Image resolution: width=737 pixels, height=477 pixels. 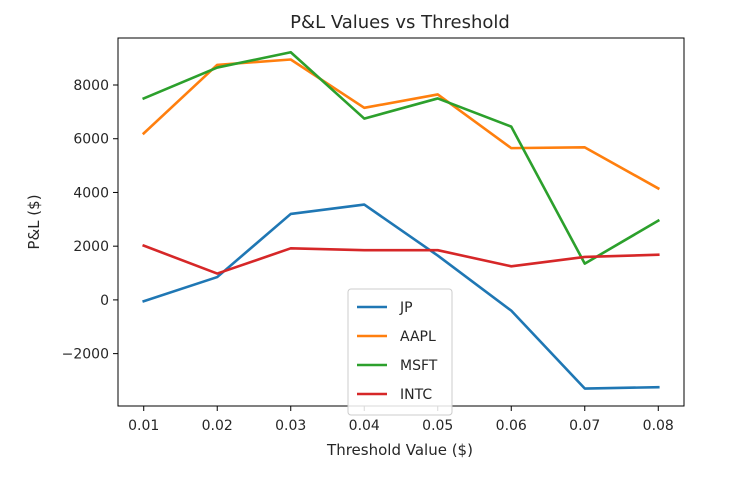 I want to click on series-line-intc, so click(x=401, y=259).